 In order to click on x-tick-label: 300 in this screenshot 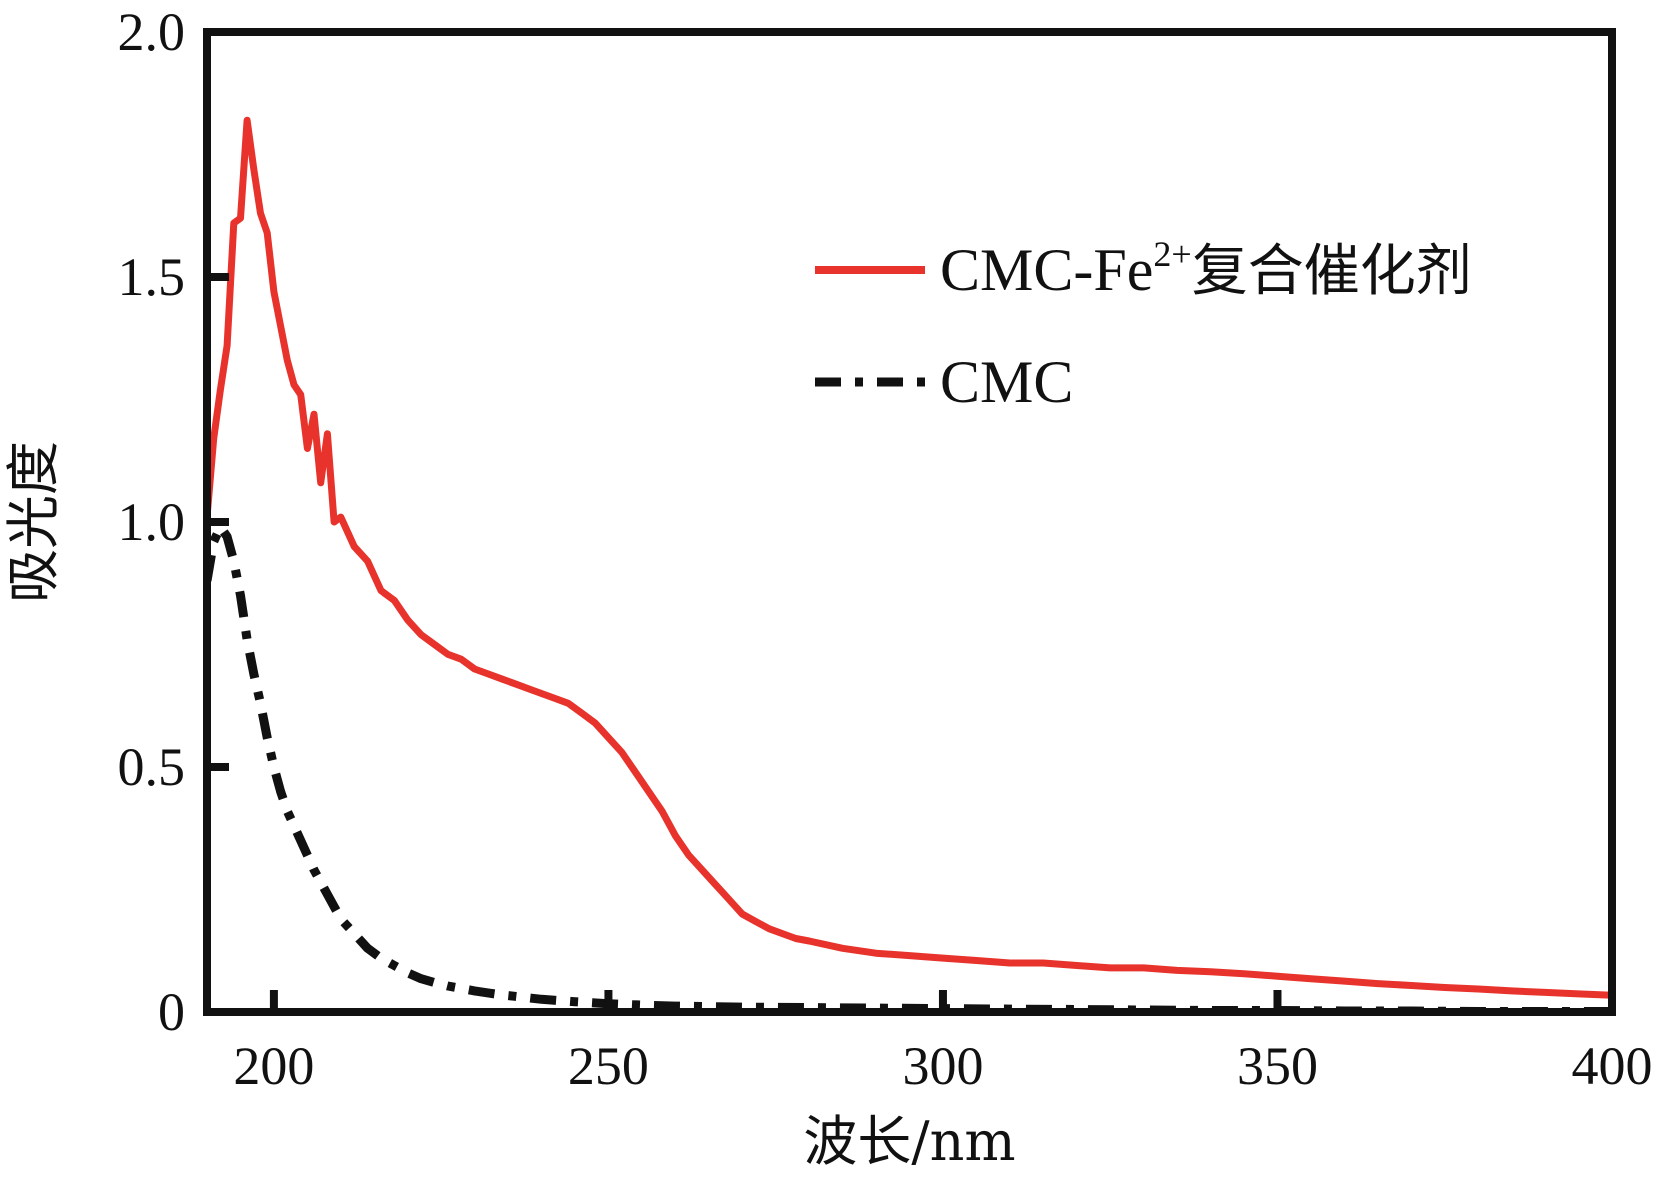, I will do `click(942, 1066)`.